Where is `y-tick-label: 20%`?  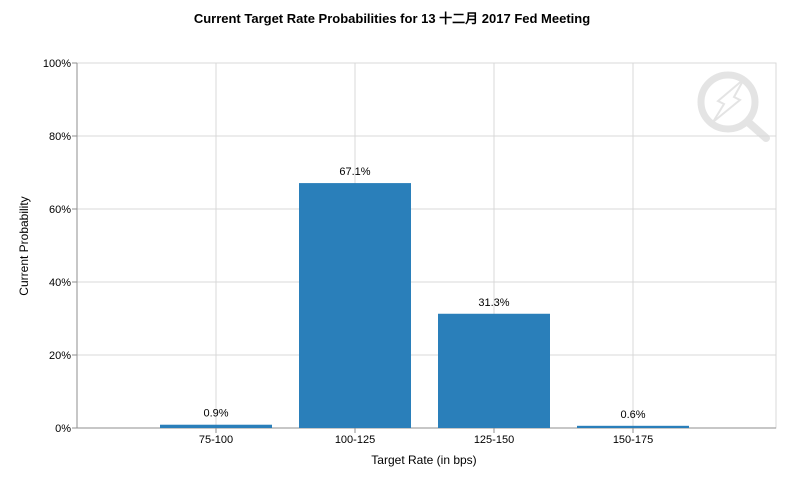
y-tick-label: 20% is located at coordinates (60, 356).